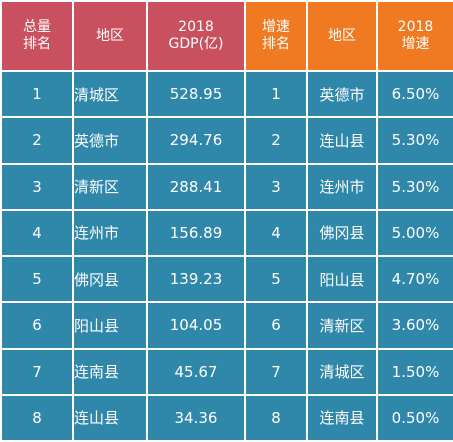 This screenshot has width=453, height=442. I want to click on cell-total-rank: 2, so click(37, 140).